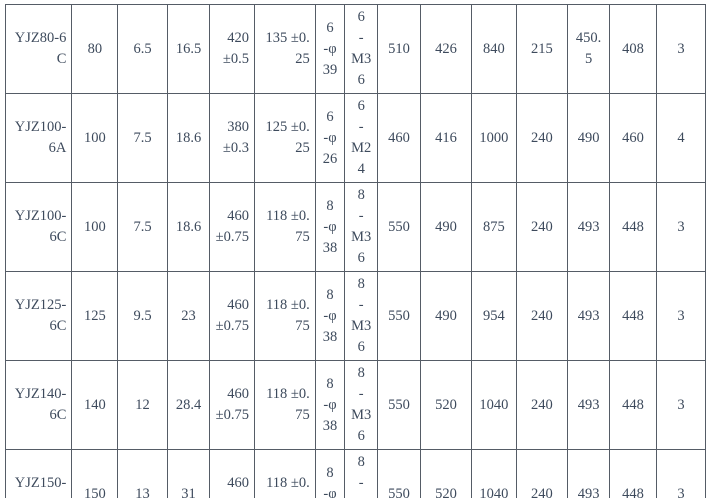 This screenshot has height=498, width=706. Describe the element at coordinates (446, 138) in the screenshot. I see `cell-dim-g: 416` at that location.